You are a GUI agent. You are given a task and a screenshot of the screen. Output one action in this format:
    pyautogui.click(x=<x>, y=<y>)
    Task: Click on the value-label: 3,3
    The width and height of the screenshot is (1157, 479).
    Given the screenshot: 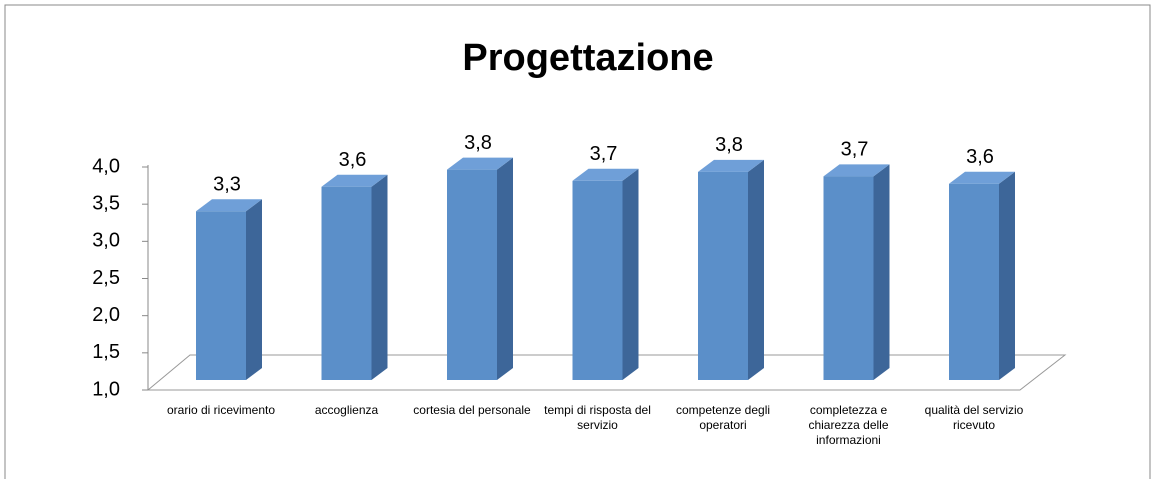 What is the action you would take?
    pyautogui.click(x=227, y=185)
    